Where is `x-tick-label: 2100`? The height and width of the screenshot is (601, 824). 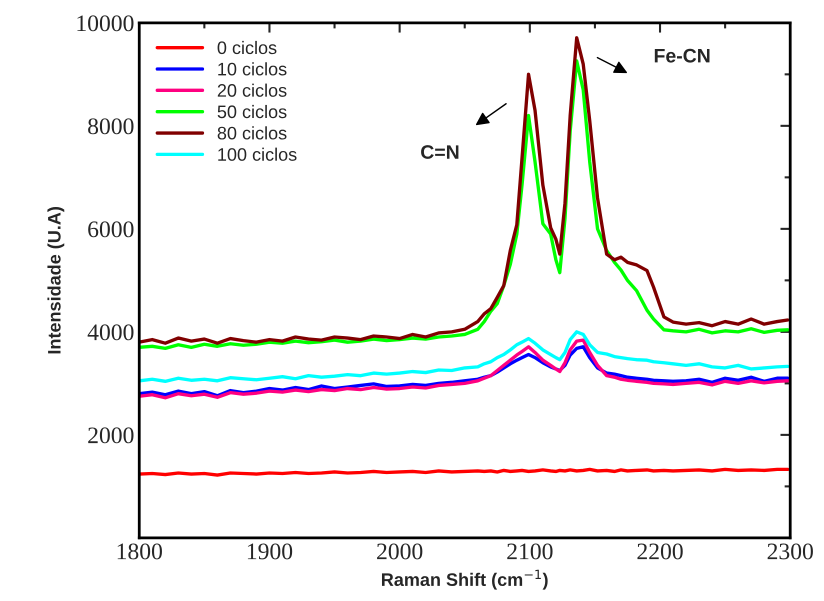
x-tick-label: 2100 is located at coordinates (530, 551).